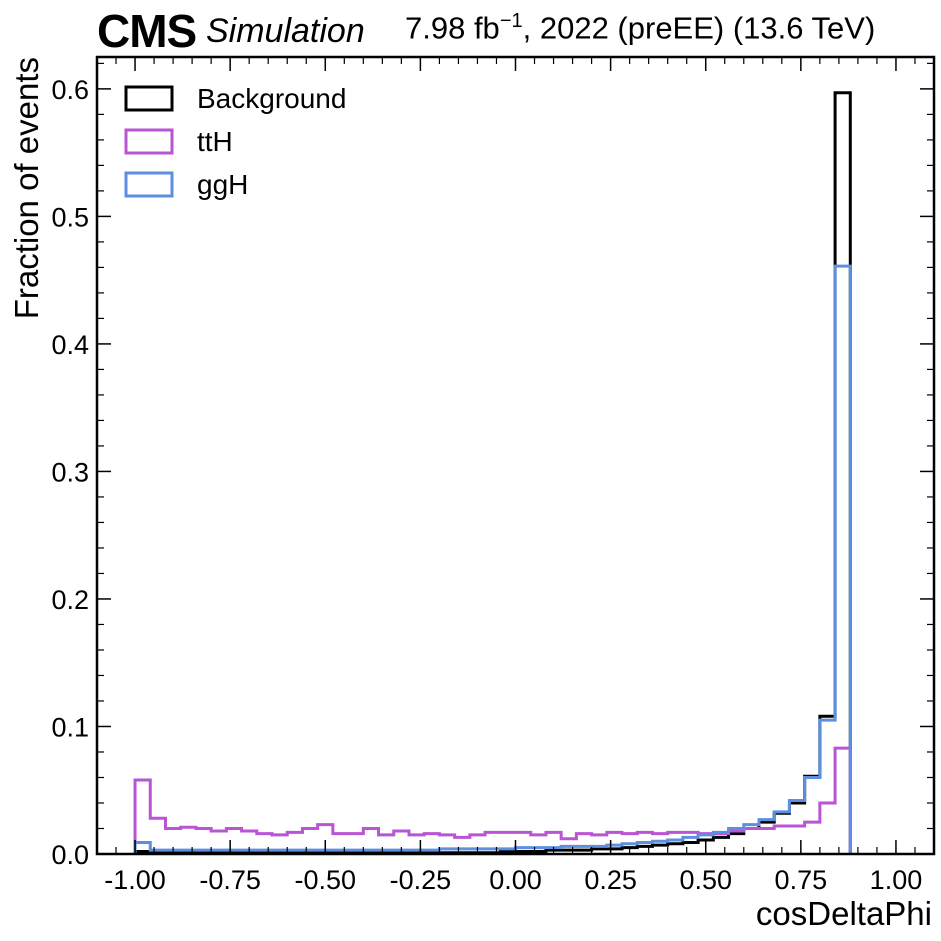 This screenshot has height=941, width=941. I want to click on experiment-label: CMS, so click(147, 31).